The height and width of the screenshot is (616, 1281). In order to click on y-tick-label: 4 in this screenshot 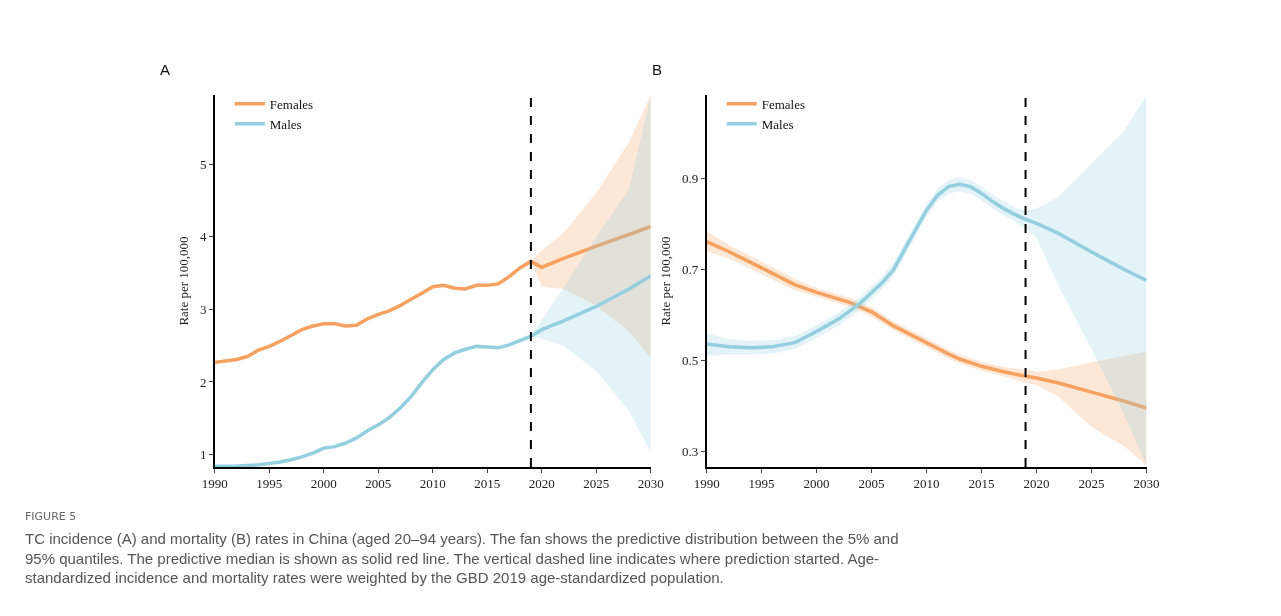, I will do `click(203, 237)`.